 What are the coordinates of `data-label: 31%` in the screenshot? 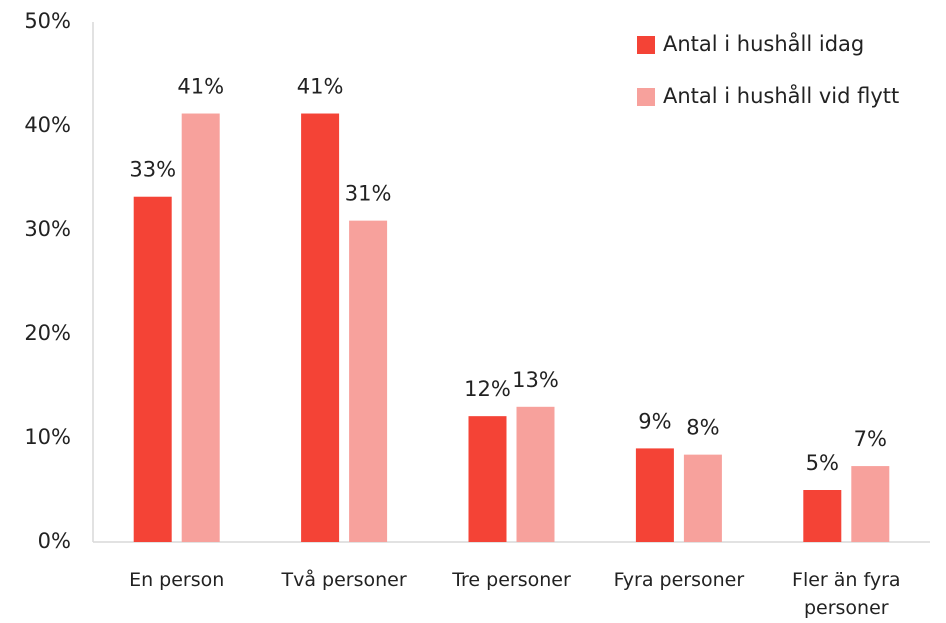 It's located at (368, 194).